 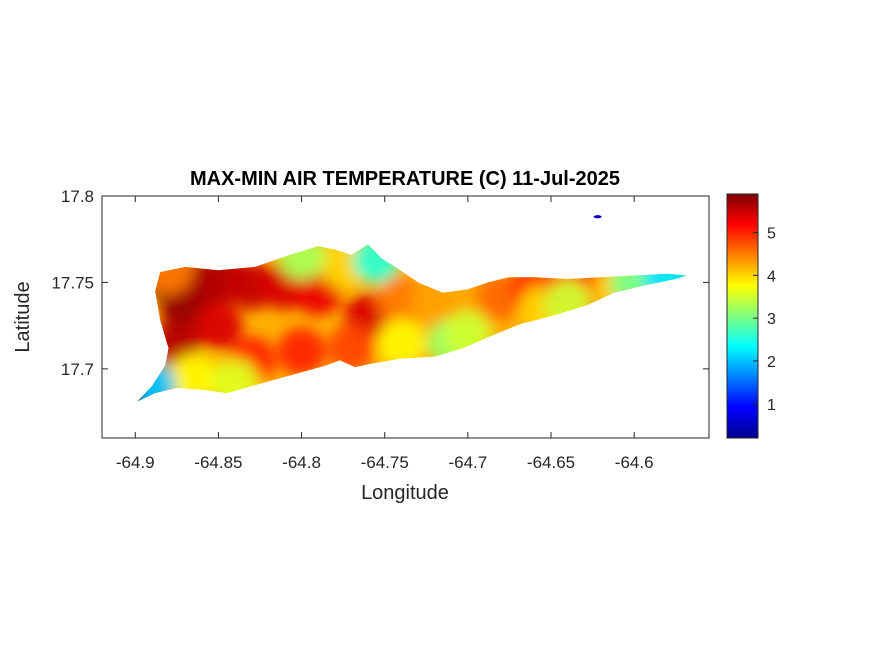 I want to click on x-tick-label: -64.7, so click(x=467, y=462).